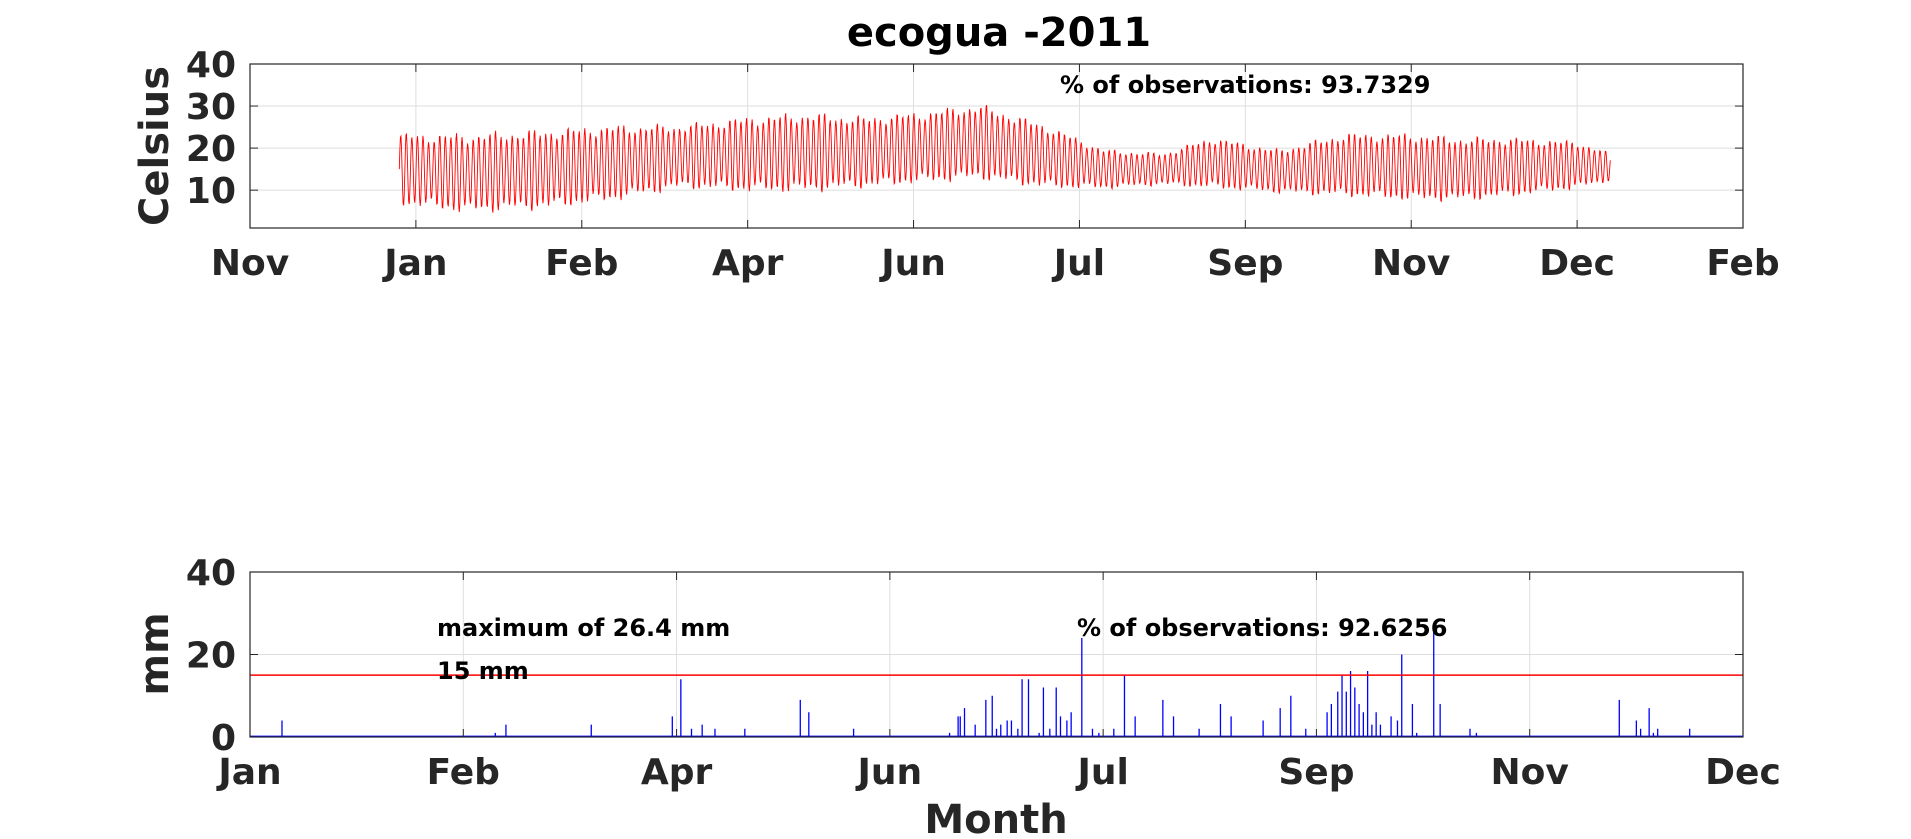  Describe the element at coordinates (211, 149) in the screenshot. I see `temperature-y-tick-label: 20` at that location.